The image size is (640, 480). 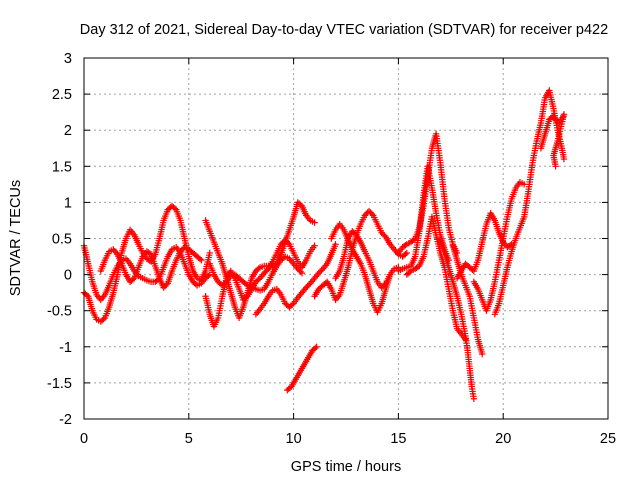 I want to click on x-axis-label: GPS time / hours, so click(x=346, y=467).